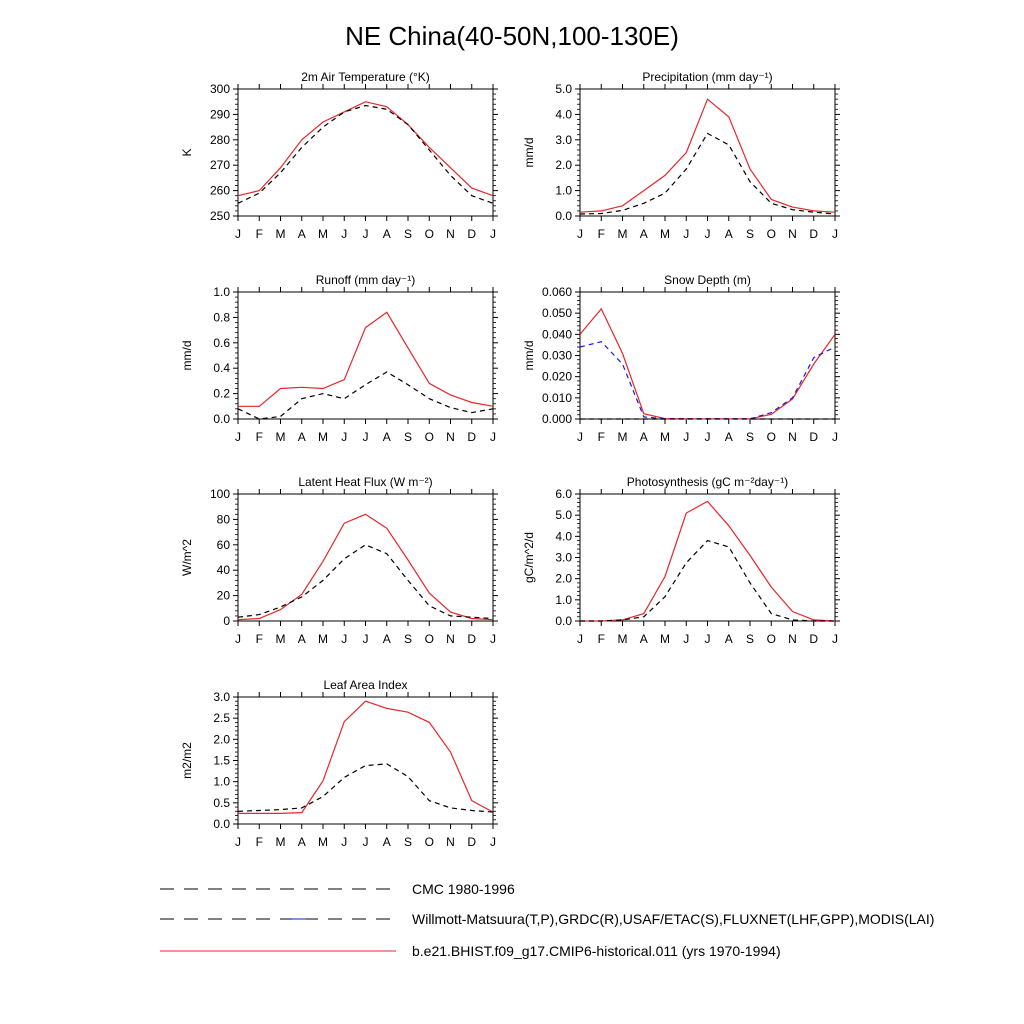  I want to click on y-tick-label: 60, so click(224, 545).